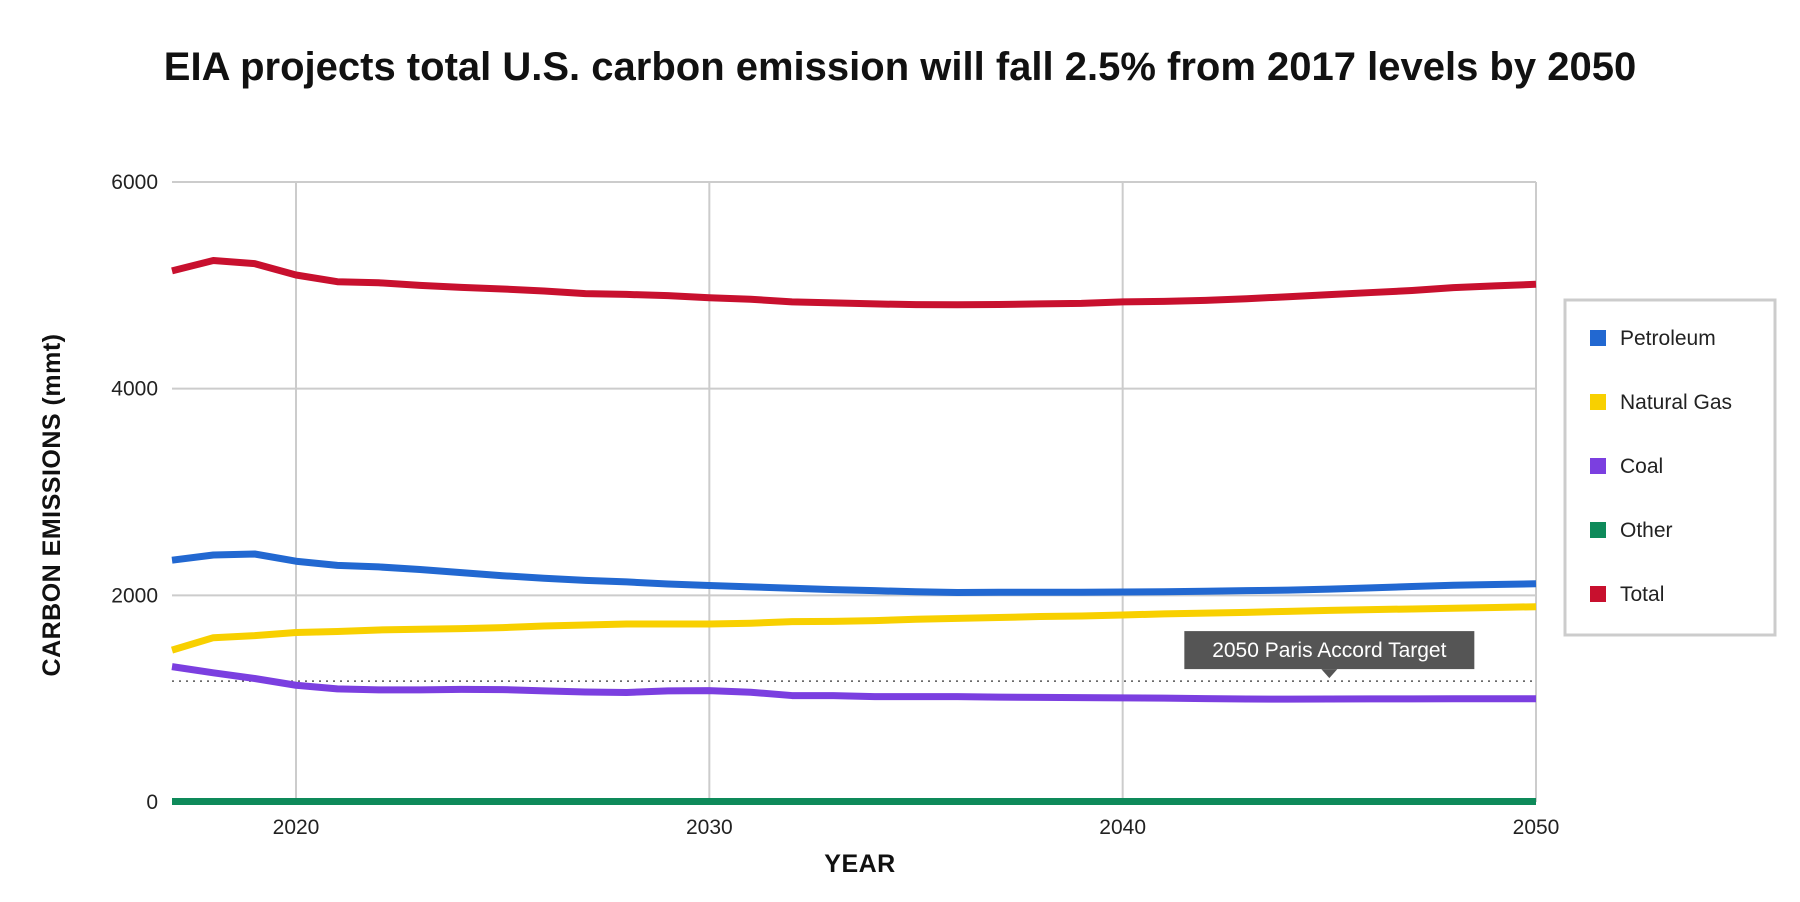 The height and width of the screenshot is (902, 1800). Describe the element at coordinates (134, 389) in the screenshot. I see `y-tick-label: 4000` at that location.